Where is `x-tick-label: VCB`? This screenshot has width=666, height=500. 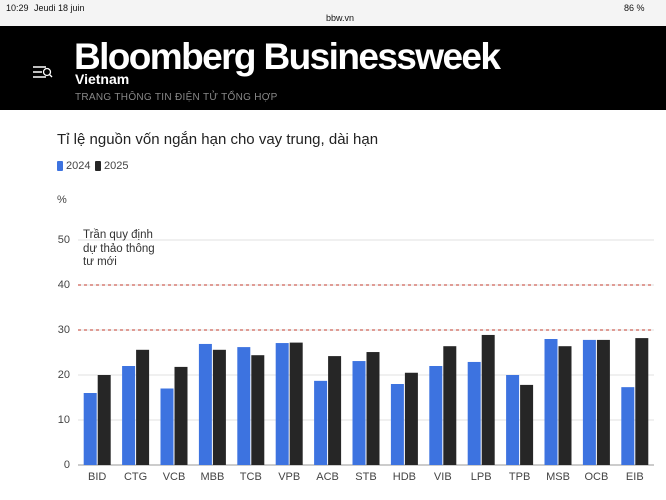
x-tick-label: VCB is located at coordinates (174, 477).